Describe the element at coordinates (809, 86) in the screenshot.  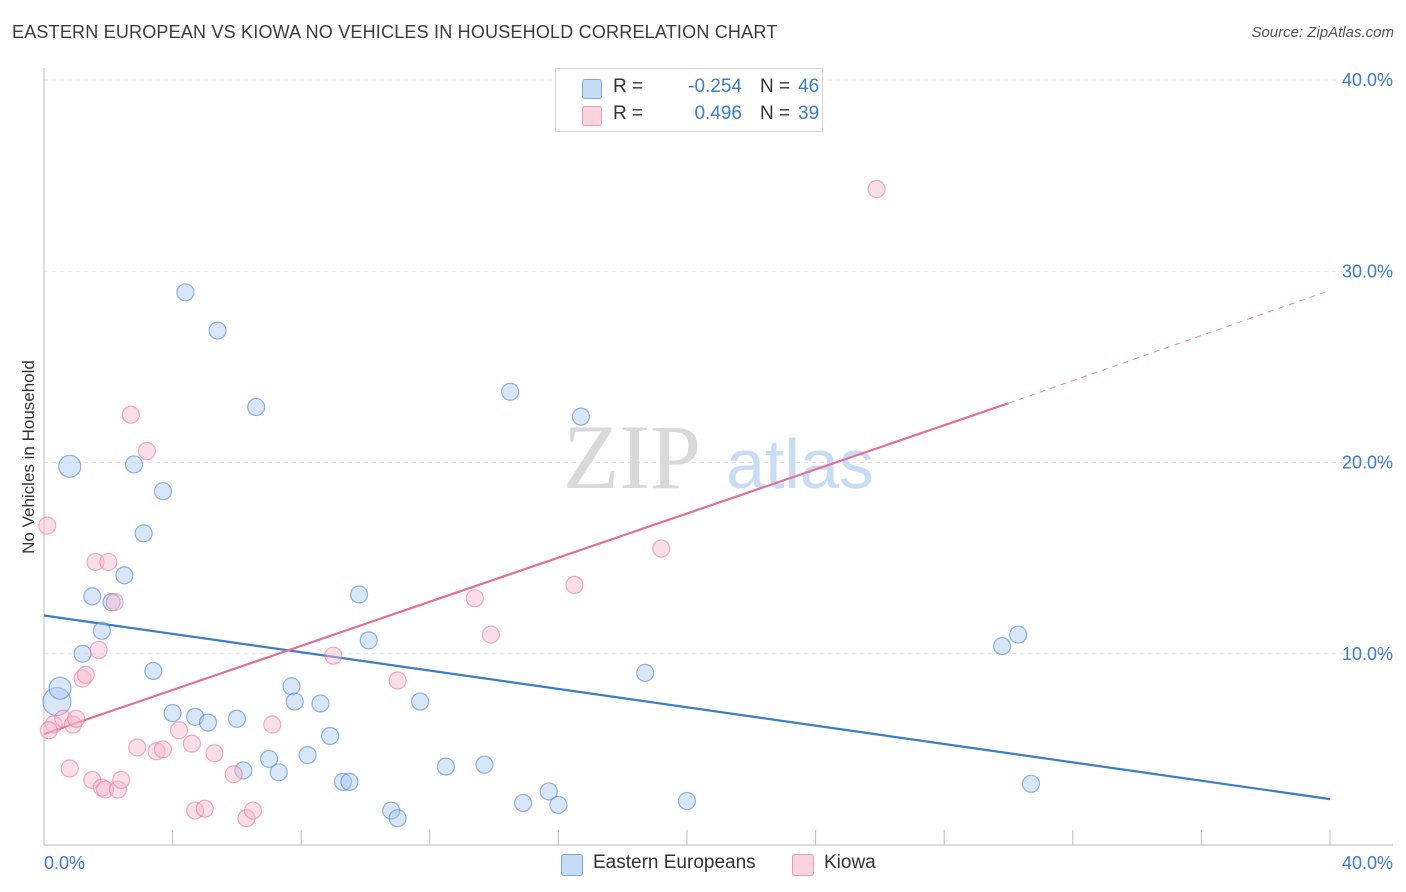
I see `legend-n-value: 46` at that location.